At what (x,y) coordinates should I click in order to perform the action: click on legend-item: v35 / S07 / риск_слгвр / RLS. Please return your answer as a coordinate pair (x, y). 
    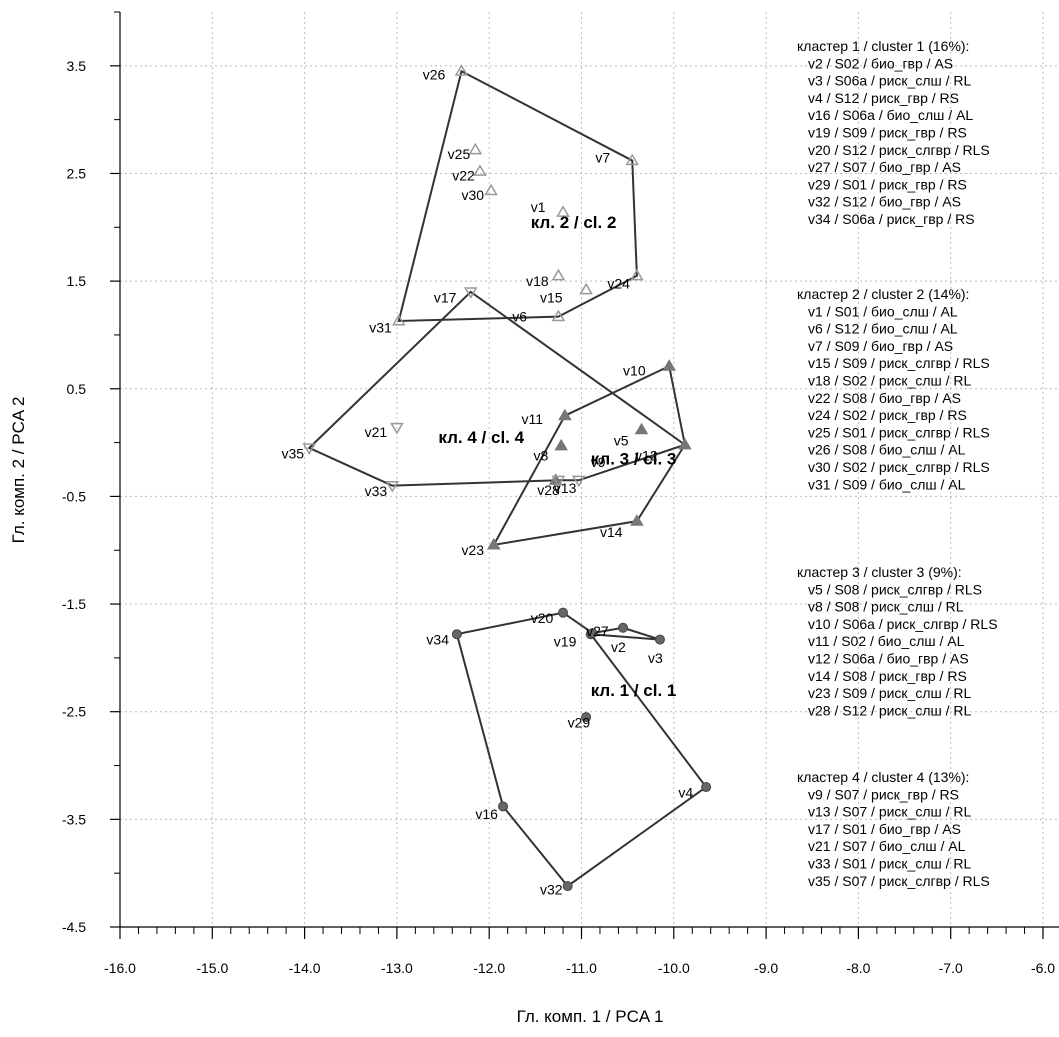
    Looking at the image, I should click on (899, 881).